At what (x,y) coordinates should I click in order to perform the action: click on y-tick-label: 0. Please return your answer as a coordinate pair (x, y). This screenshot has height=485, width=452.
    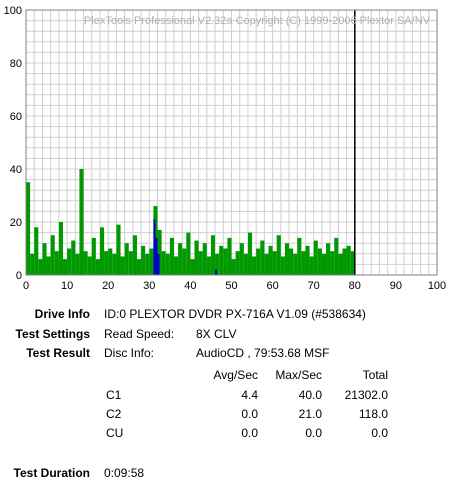
    Looking at the image, I should click on (19, 276).